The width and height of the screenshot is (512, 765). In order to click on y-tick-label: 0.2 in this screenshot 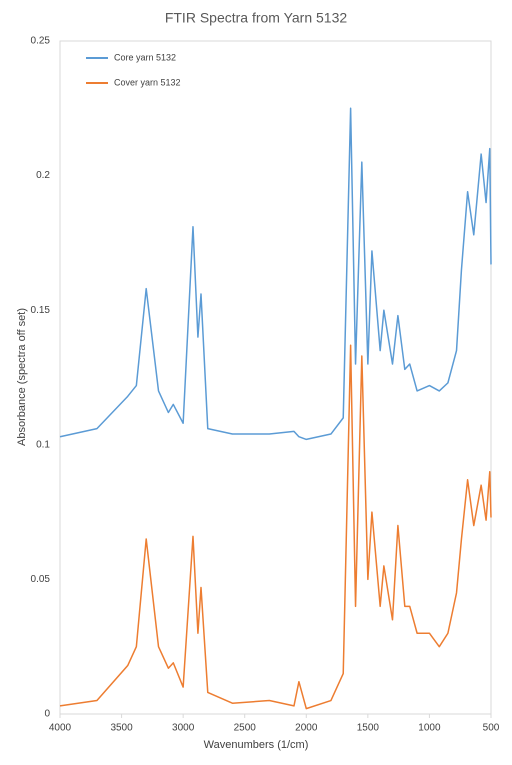, I will do `click(43, 175)`.